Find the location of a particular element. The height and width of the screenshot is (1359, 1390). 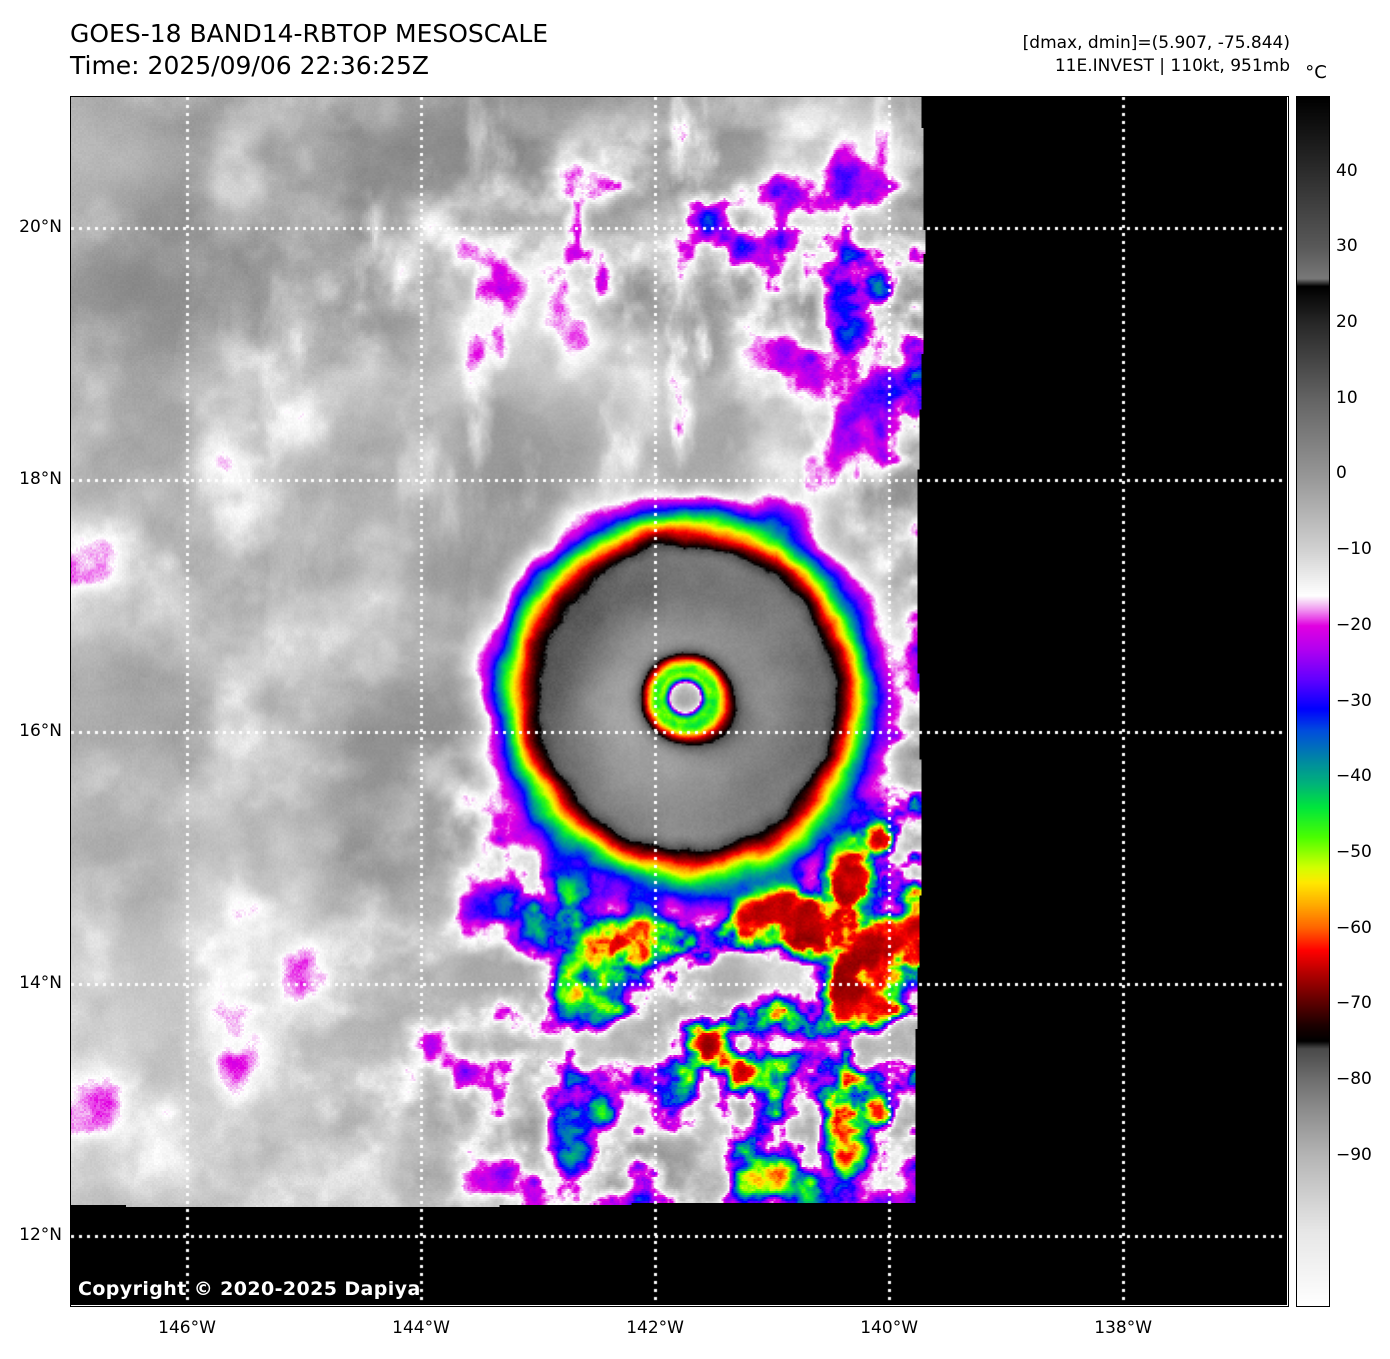

colorbar-tick-6: −20 is located at coordinates (1354, 624).